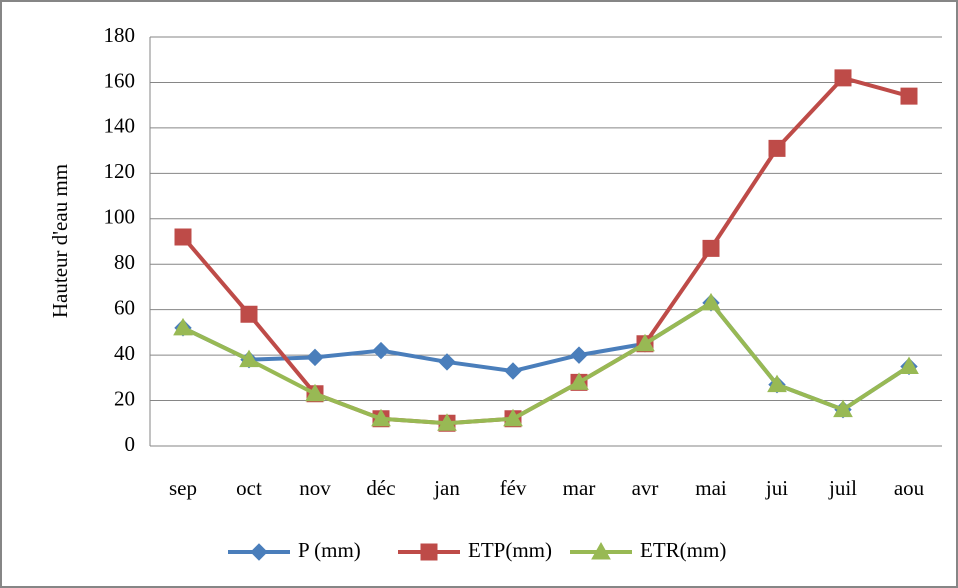 Image resolution: width=958 pixels, height=588 pixels. I want to click on y-tick-label: 140, so click(120, 126).